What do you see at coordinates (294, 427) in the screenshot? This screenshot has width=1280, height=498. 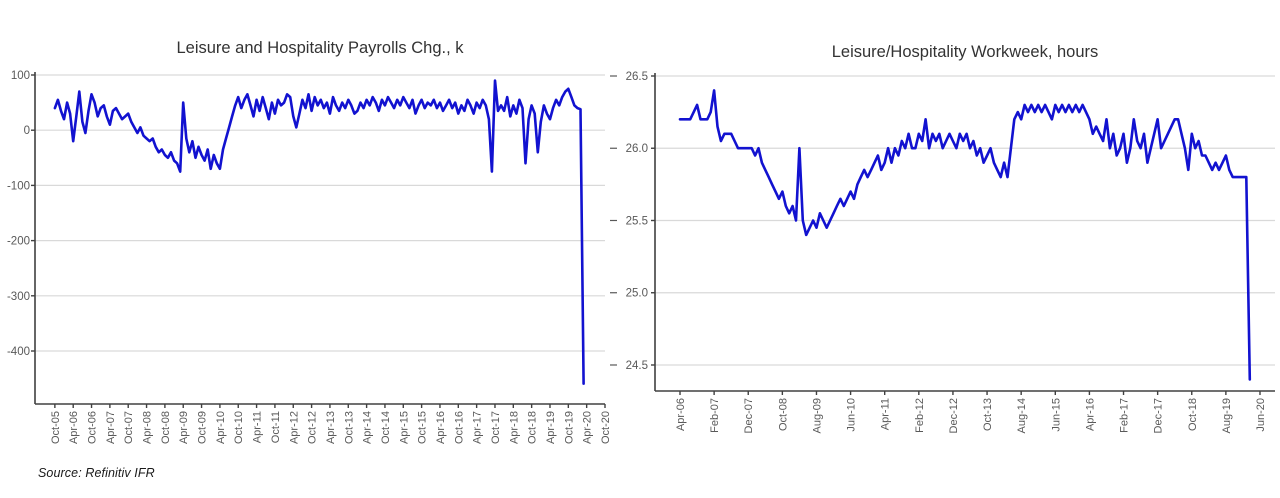 I see `x-tick-label: Apr-12` at bounding box center [294, 427].